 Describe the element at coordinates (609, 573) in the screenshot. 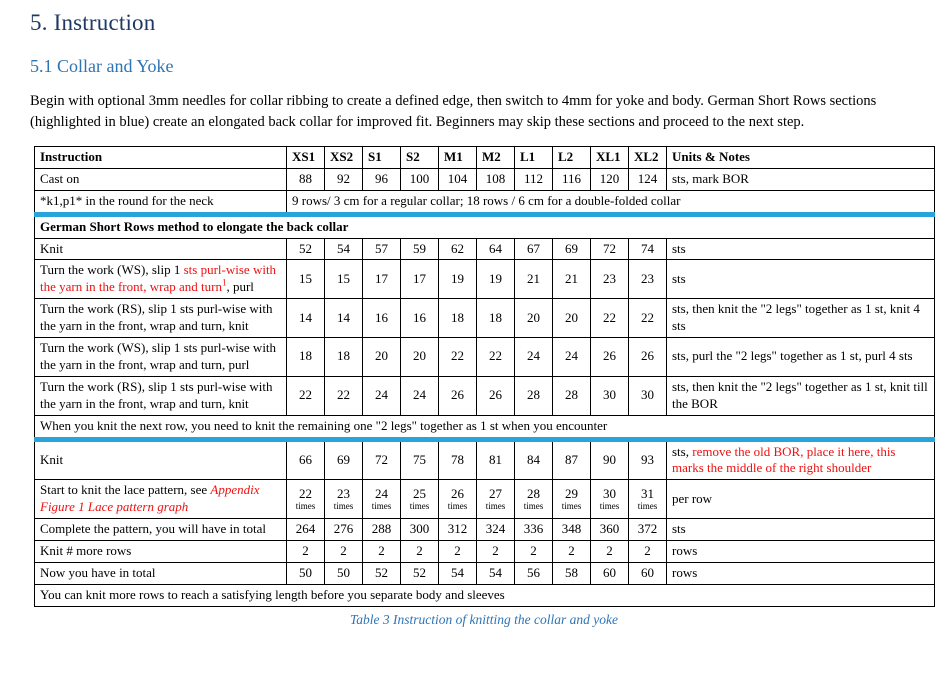

I see `value-cell: 60` at that location.